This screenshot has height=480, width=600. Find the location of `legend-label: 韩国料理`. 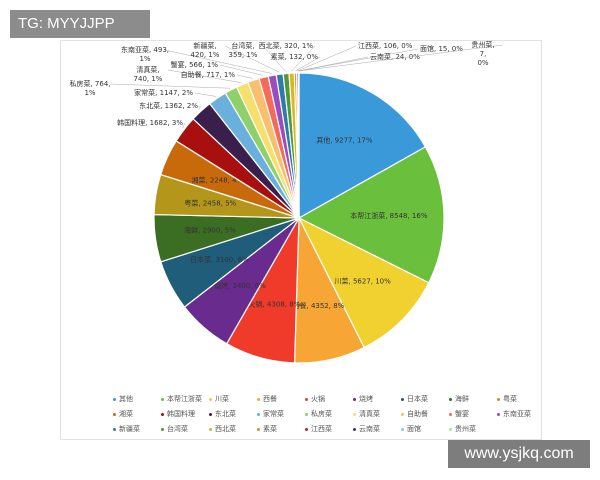

legend-label: 韩国料理 is located at coordinates (181, 414).